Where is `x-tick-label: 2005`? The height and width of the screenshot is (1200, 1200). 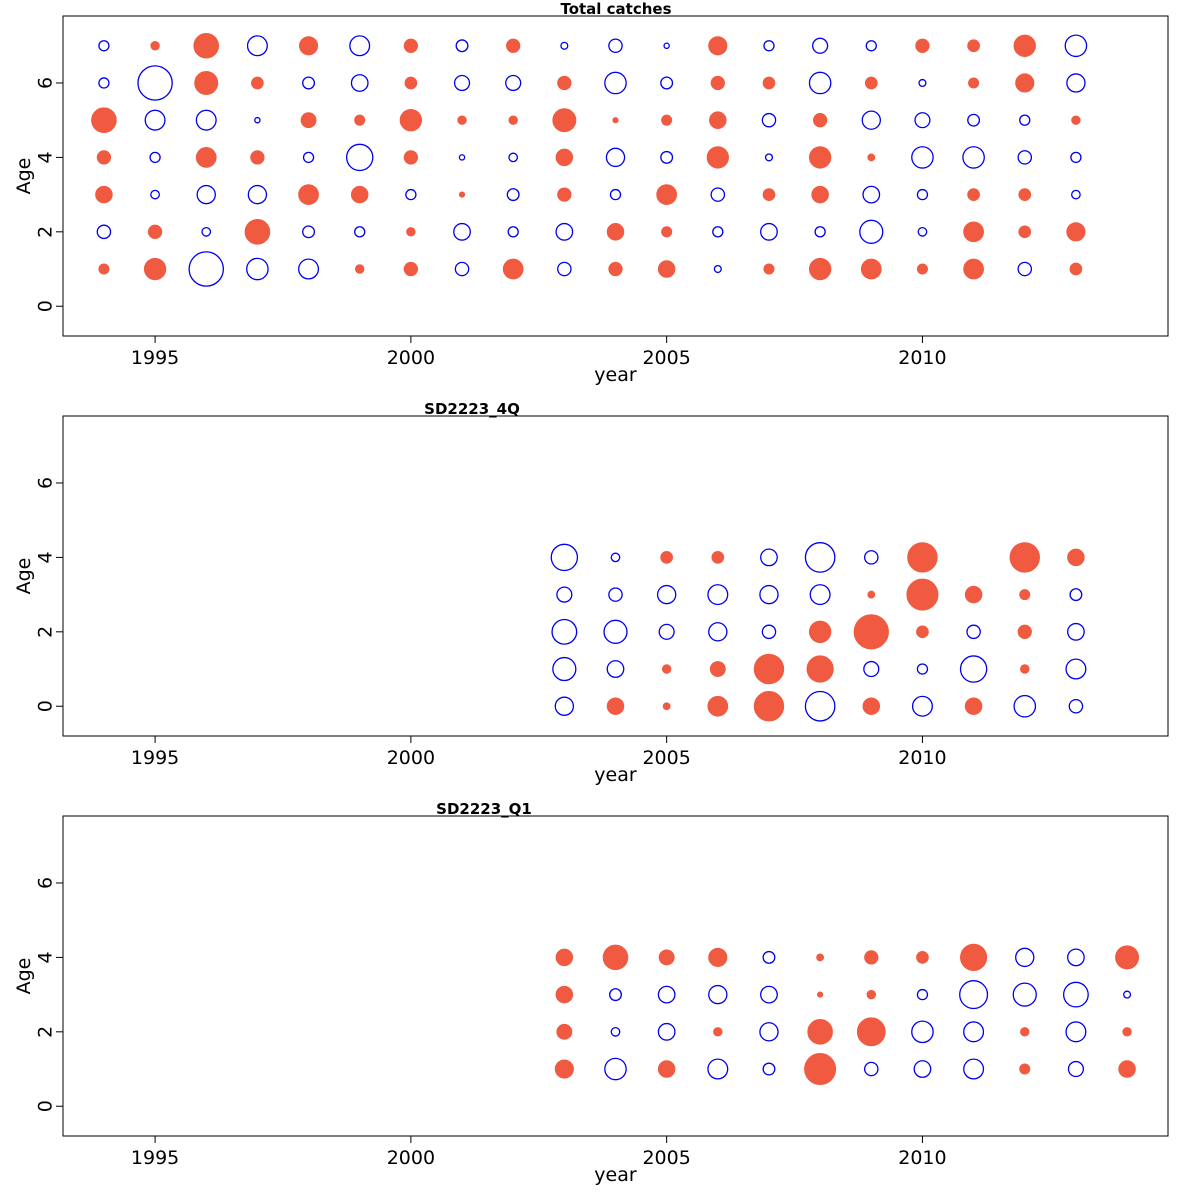
x-tick-label: 2005 is located at coordinates (666, 358).